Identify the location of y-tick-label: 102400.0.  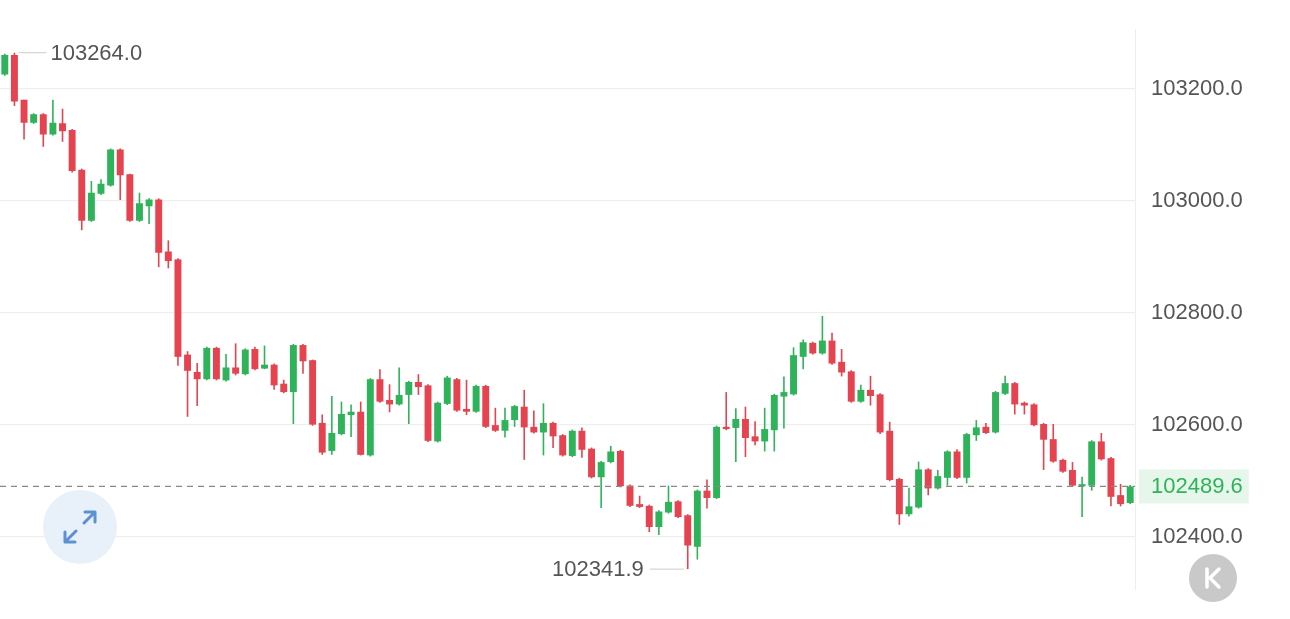
(1197, 535).